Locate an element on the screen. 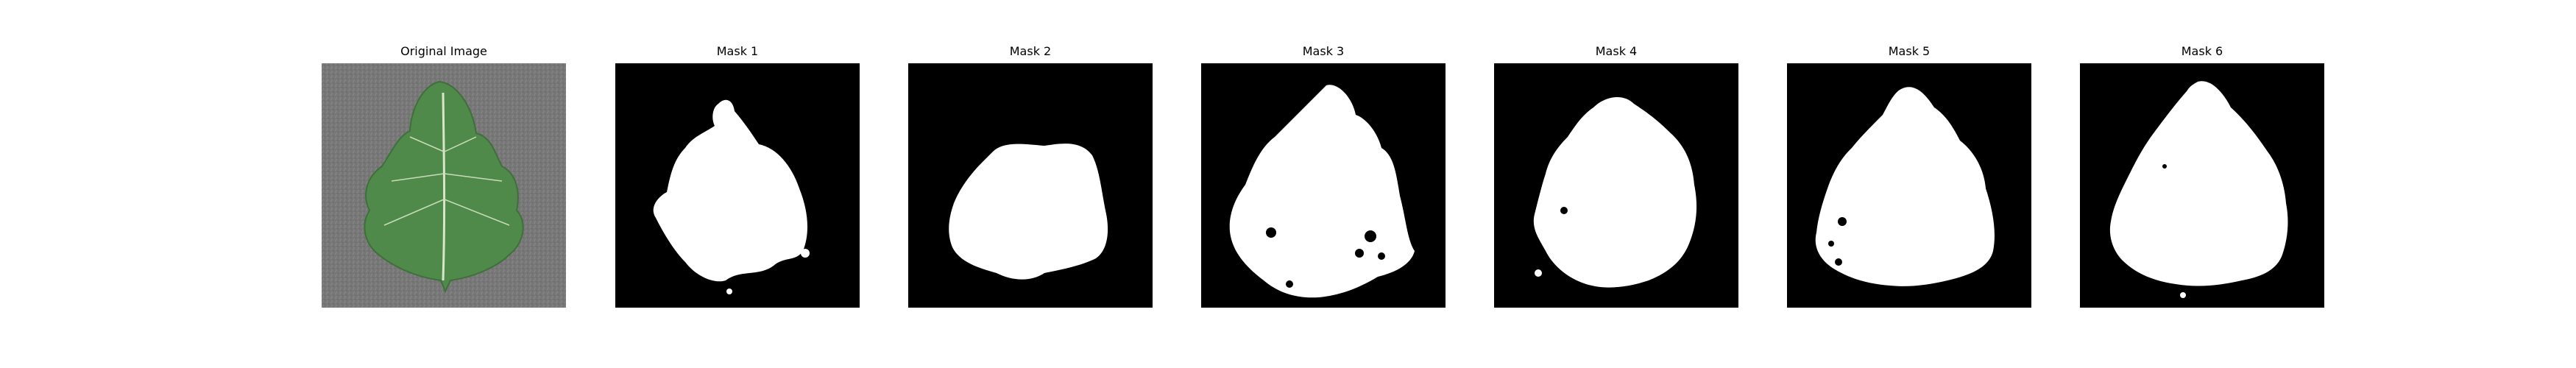 The width and height of the screenshot is (2576, 368). mask-4-image is located at coordinates (1616, 185).